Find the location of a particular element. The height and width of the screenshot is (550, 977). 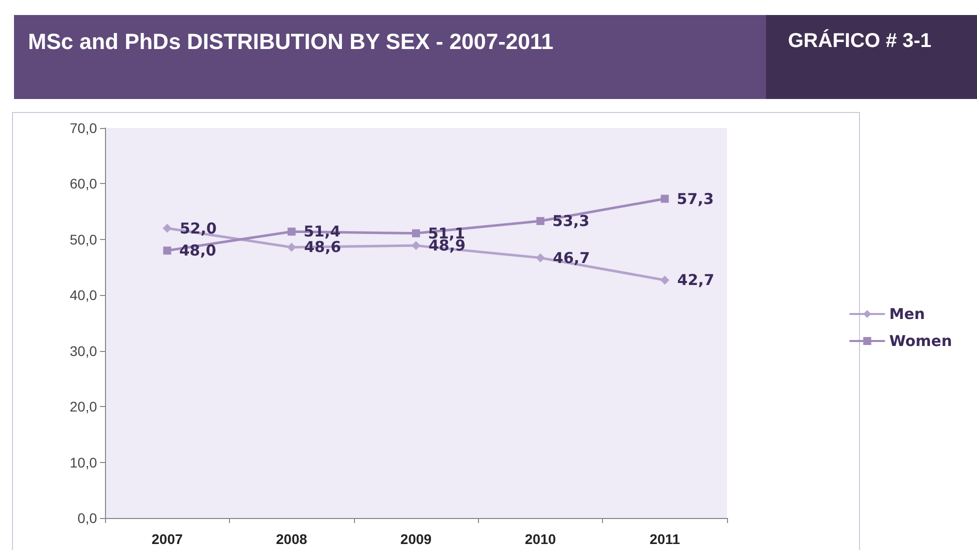

y-tick-label: 50,0 is located at coordinates (84, 239).